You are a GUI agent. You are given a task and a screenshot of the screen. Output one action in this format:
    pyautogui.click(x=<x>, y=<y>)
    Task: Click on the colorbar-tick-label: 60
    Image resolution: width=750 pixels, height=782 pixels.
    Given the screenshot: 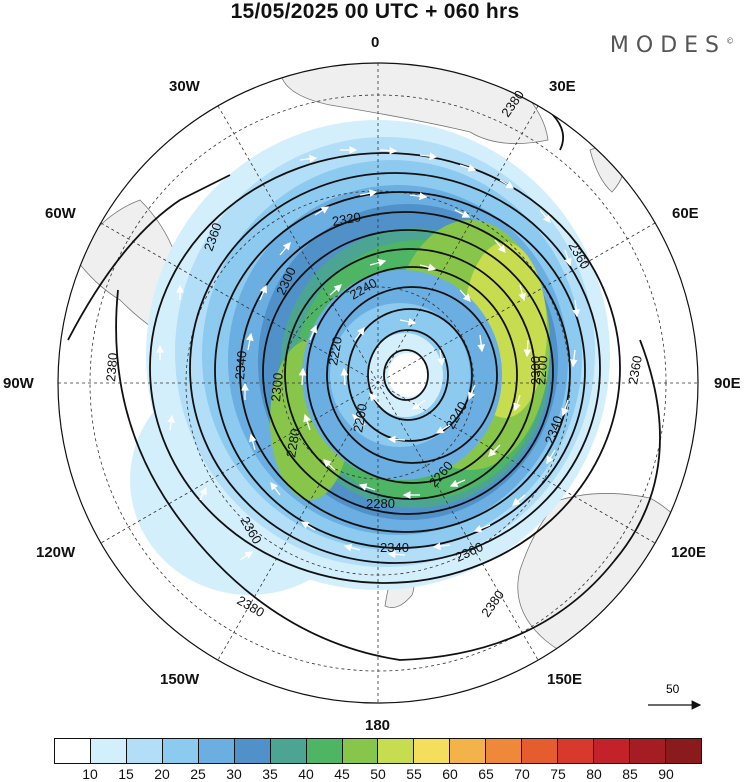 What is the action you would take?
    pyautogui.click(x=450, y=774)
    